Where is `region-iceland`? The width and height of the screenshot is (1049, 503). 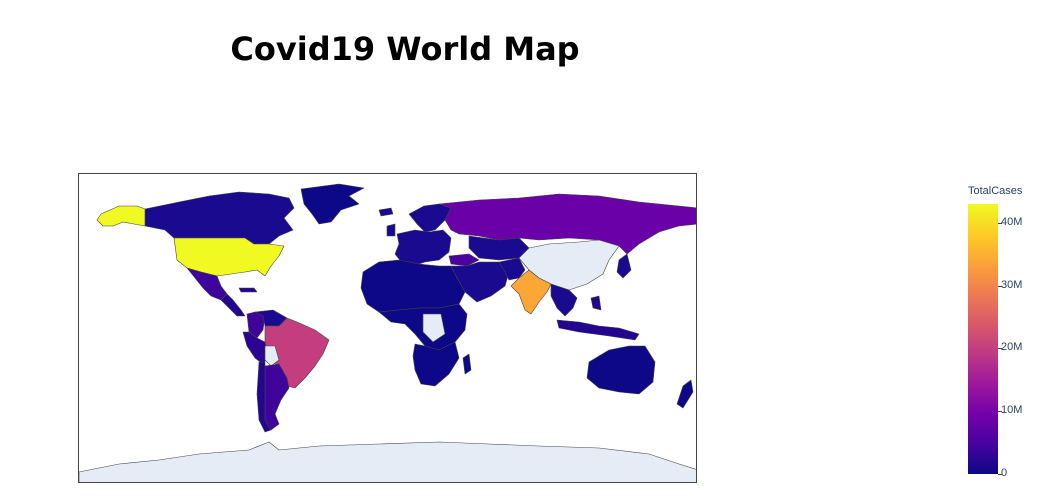
region-iceland is located at coordinates (386, 212).